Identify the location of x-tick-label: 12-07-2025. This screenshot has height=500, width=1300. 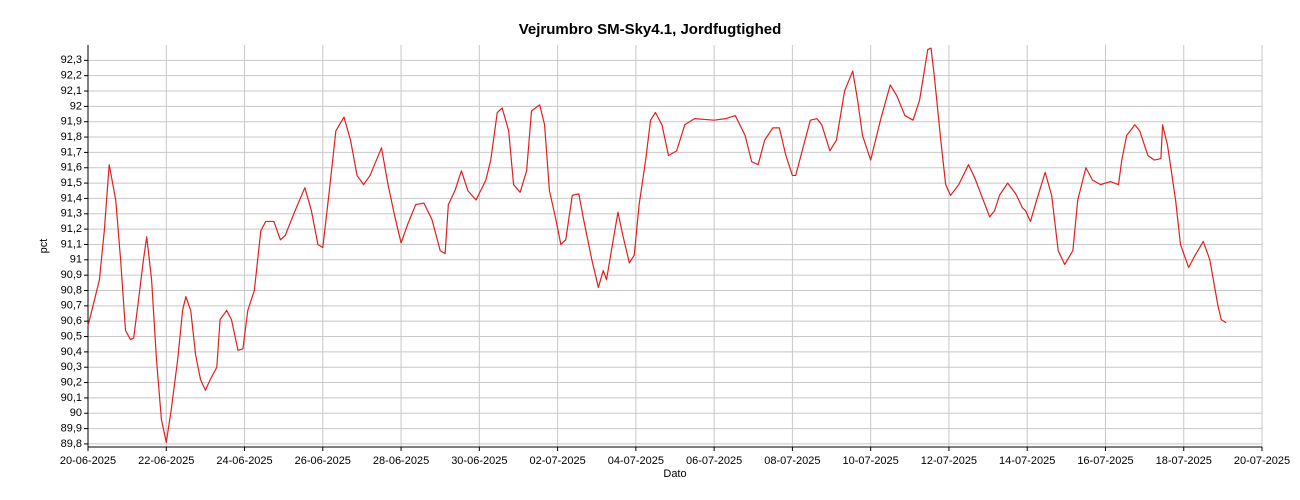
(949, 461).